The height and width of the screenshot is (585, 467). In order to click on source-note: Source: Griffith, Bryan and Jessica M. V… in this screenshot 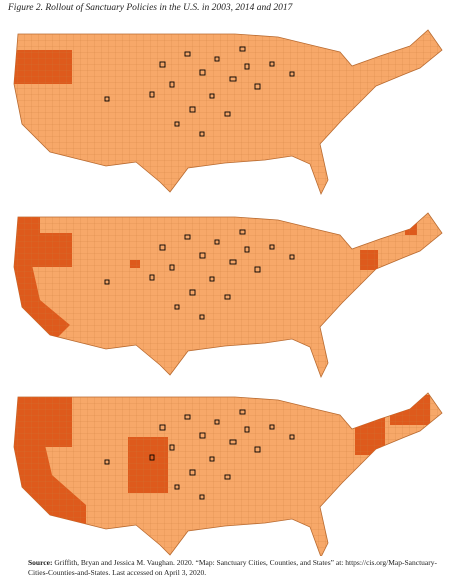, I will do `click(238, 568)`.